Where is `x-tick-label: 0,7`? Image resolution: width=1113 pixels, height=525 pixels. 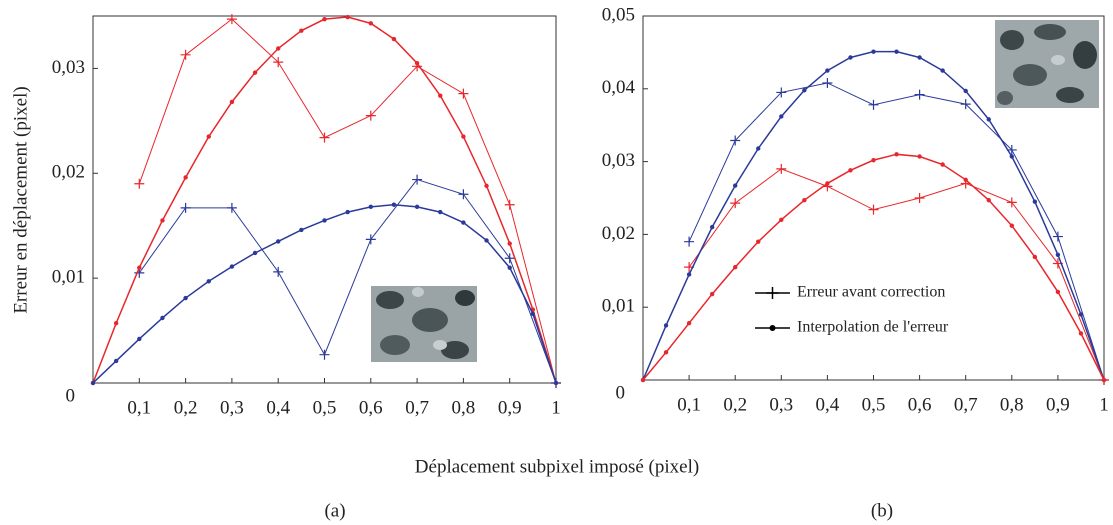
x-tick-label: 0,7 is located at coordinates (417, 407).